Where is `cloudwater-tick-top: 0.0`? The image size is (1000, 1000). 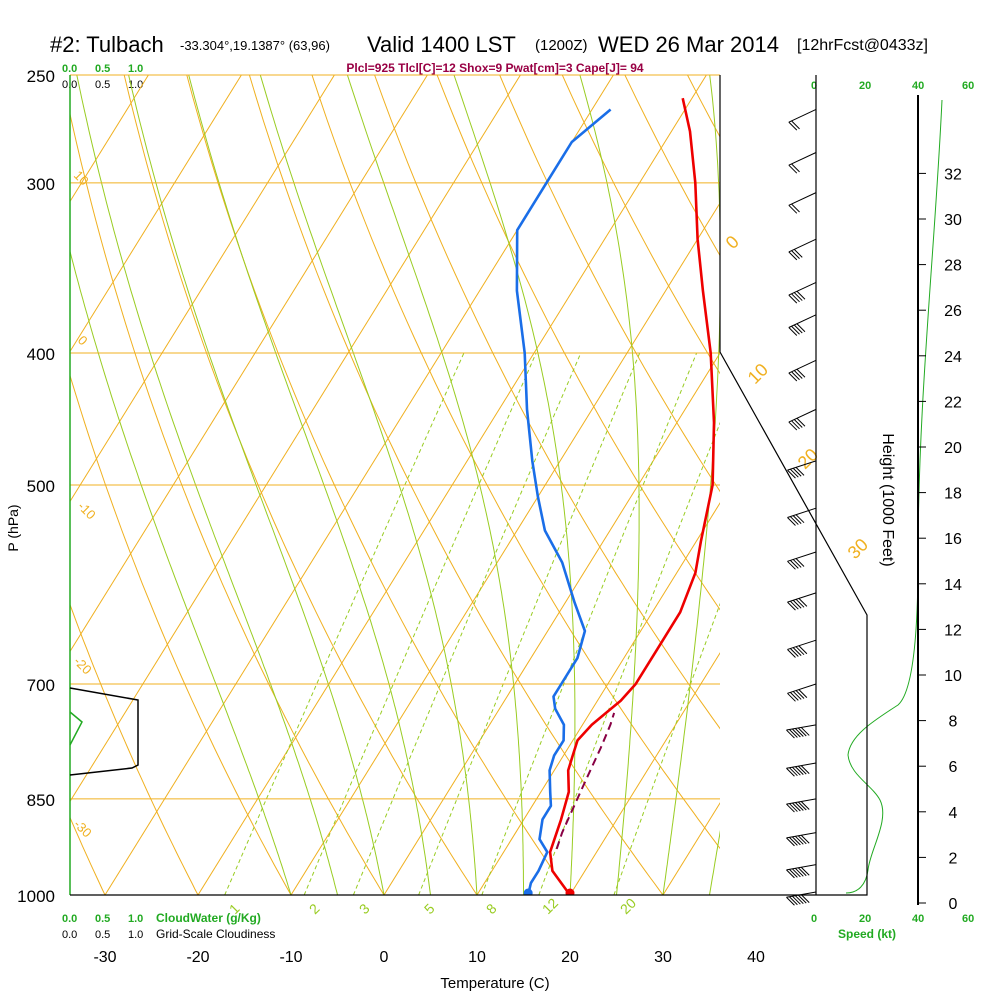 cloudwater-tick-top: 0.0 is located at coordinates (69, 69).